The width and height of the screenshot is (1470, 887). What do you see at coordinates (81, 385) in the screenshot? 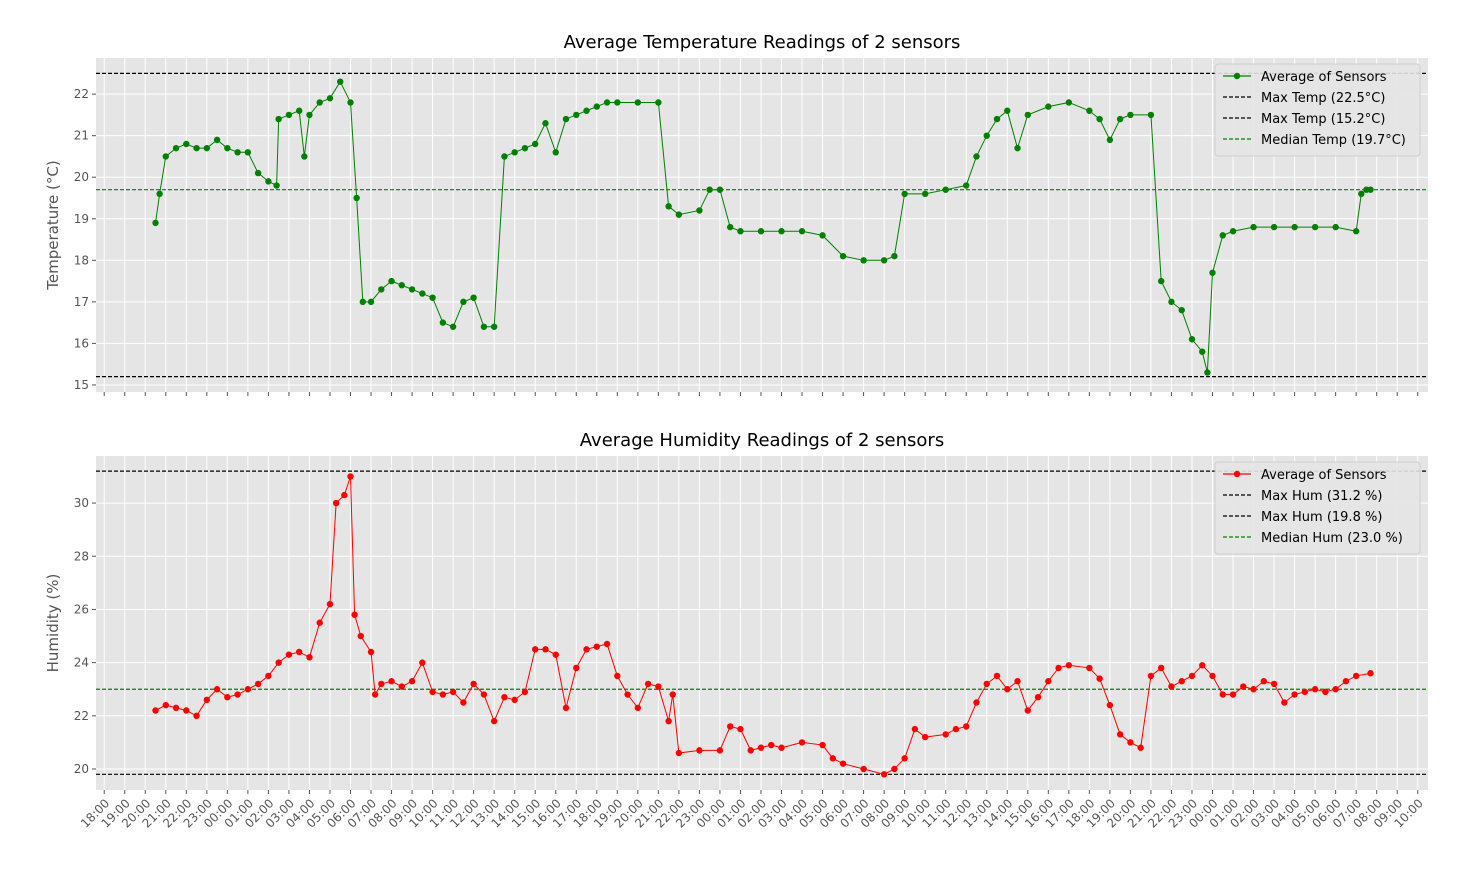
I see `y-tick-label: 15` at bounding box center [81, 385].